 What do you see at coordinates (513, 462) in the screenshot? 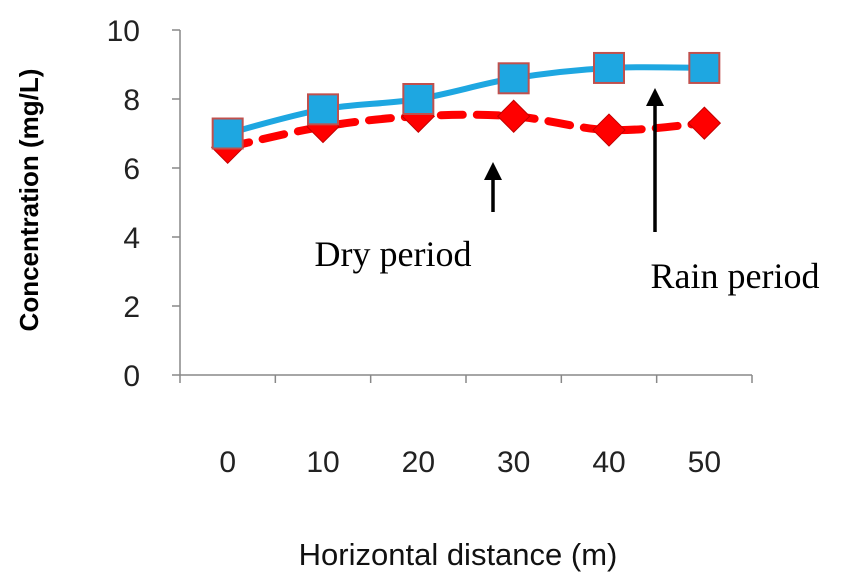
I see `x-tick-label: 30` at bounding box center [513, 462].